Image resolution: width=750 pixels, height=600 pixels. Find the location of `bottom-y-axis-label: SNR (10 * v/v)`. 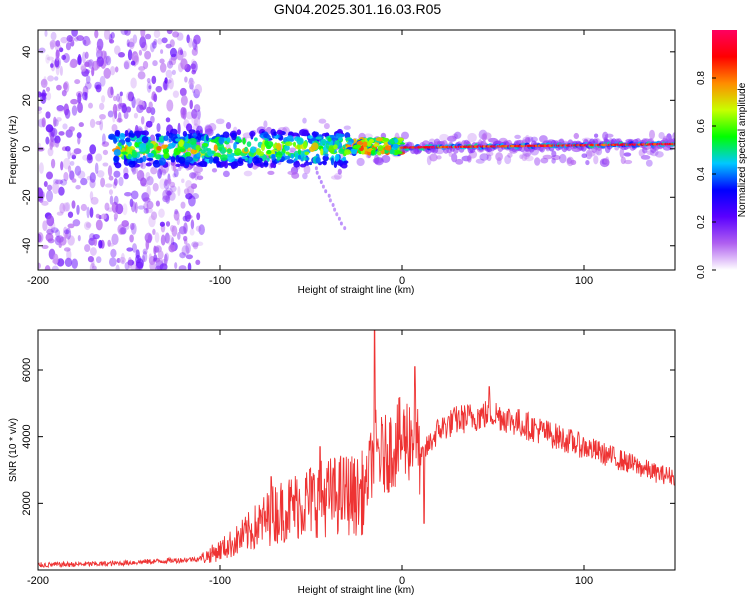

bottom-y-axis-label: SNR (10 * v/v) is located at coordinates (13, 450).